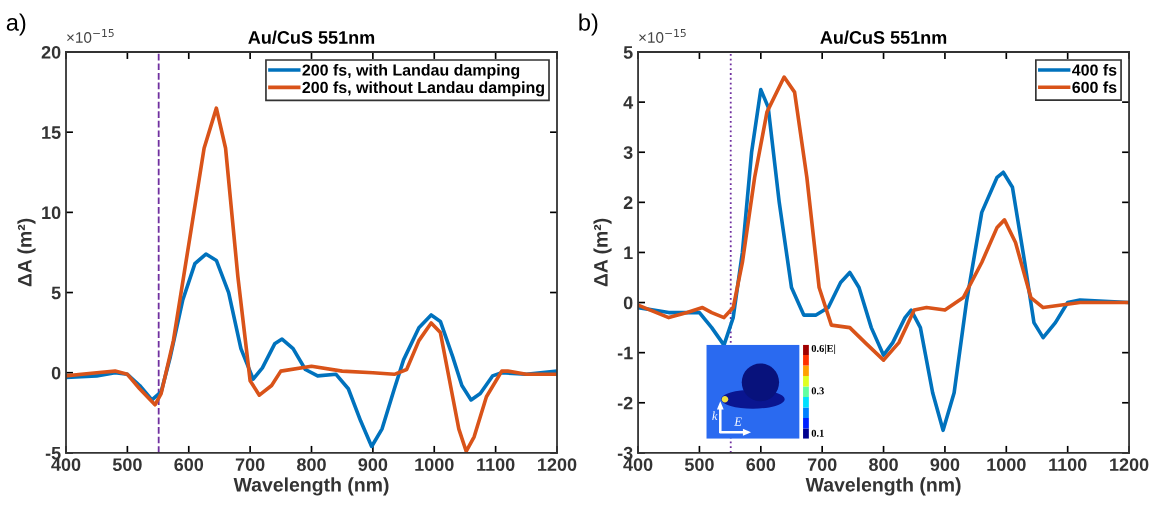 This screenshot has width=1158, height=510. Describe the element at coordinates (16, 24) in the screenshot. I see `text: a)` at that location.